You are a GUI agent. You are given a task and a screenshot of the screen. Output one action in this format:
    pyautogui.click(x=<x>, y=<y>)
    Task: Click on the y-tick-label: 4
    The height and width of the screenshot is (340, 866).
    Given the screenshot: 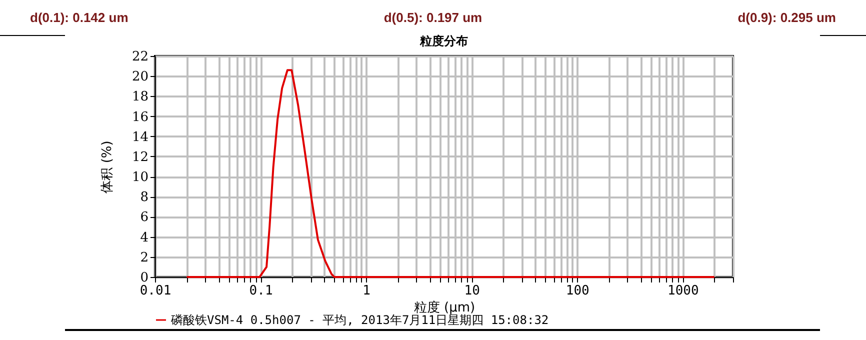 What is the action you would take?
    pyautogui.click(x=144, y=238)
    